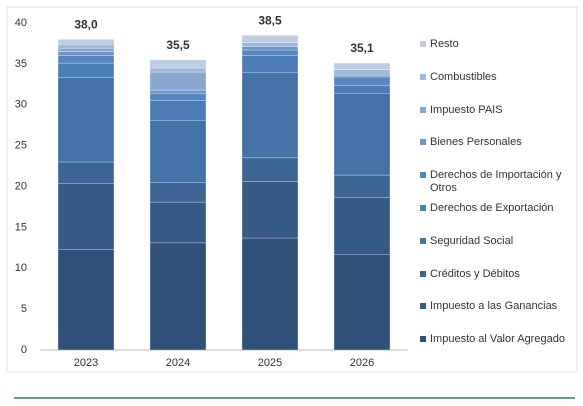  What do you see at coordinates (362, 48) in the screenshot?
I see `total-label: 35,1` at bounding box center [362, 48].